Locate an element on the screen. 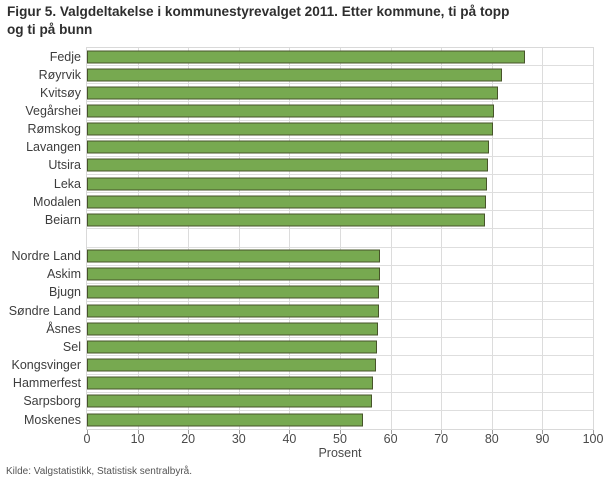  bar-row: Modalen is located at coordinates (313, 202).